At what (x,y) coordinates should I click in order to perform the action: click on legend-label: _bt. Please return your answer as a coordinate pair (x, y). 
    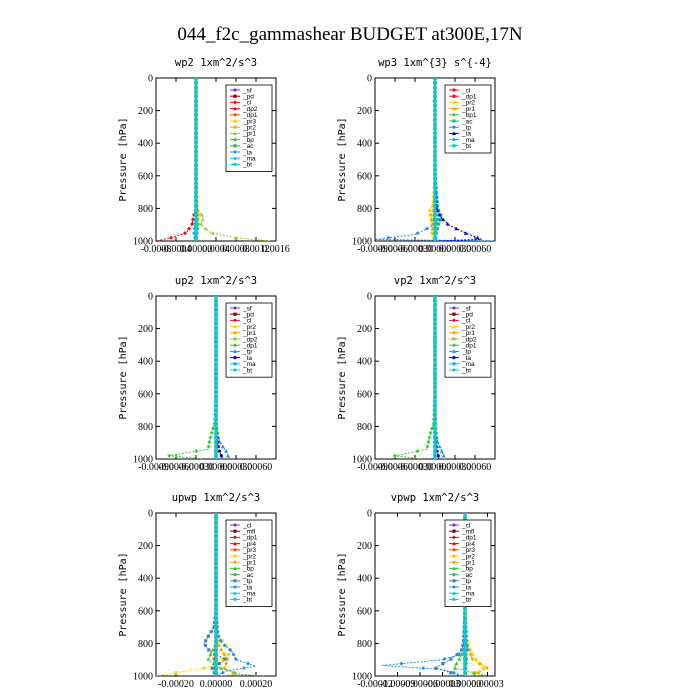
    Looking at the image, I should click on (466, 146).